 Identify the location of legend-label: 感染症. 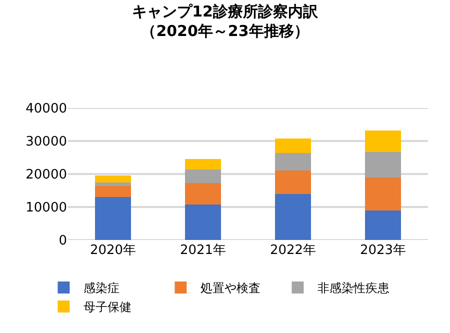
(102, 288).